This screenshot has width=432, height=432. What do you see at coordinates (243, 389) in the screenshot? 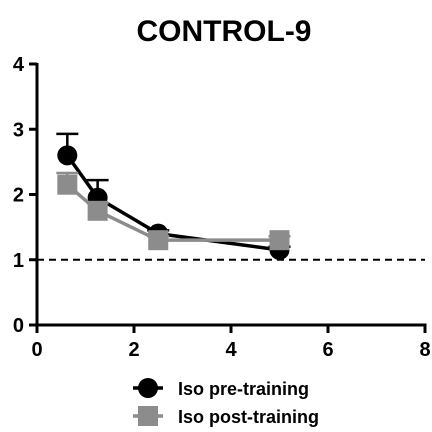
I see `legend-label-1: Iso pre-training` at bounding box center [243, 389].